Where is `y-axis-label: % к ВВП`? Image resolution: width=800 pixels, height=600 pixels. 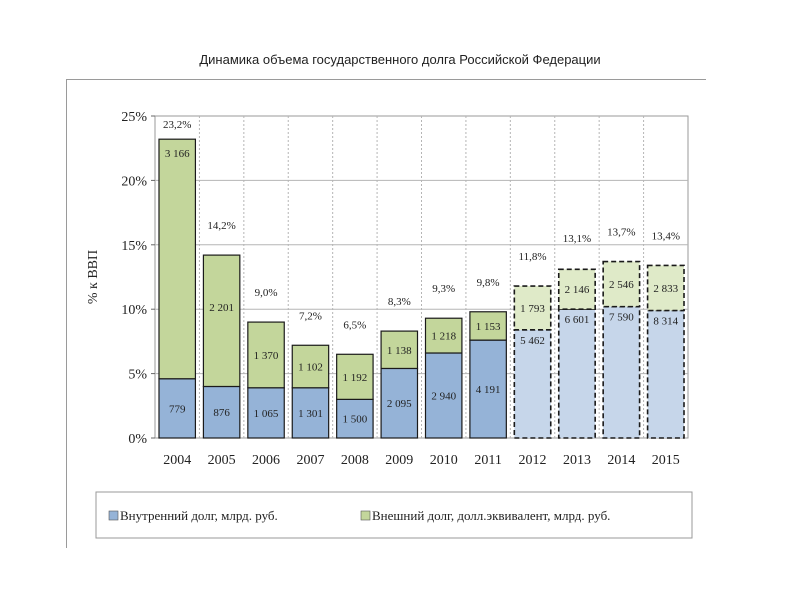
y-axis-label: % к ВВП is located at coordinates (93, 277).